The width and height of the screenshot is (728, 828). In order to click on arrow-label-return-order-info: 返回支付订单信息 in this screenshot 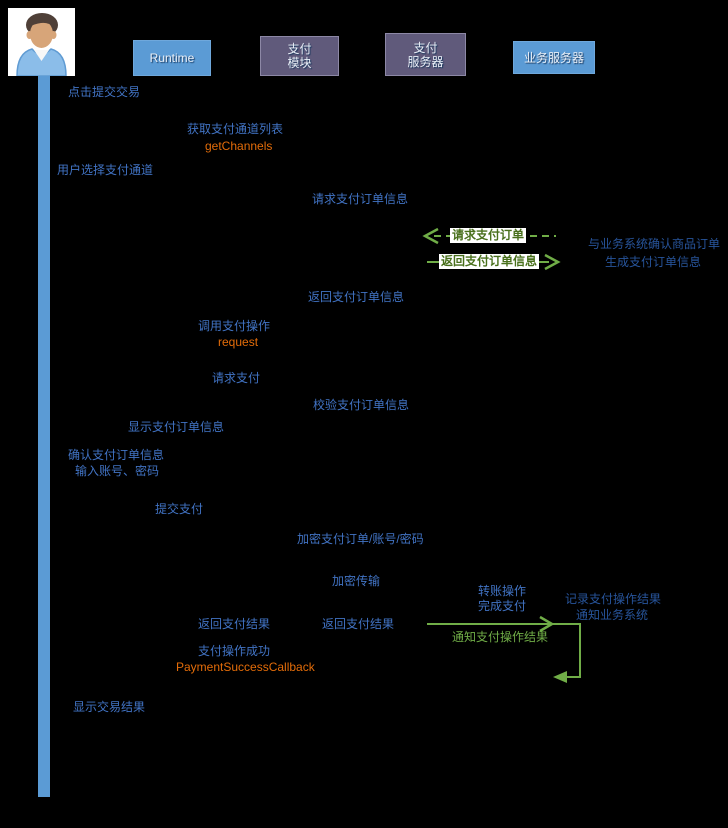, I will do `click(489, 261)`.